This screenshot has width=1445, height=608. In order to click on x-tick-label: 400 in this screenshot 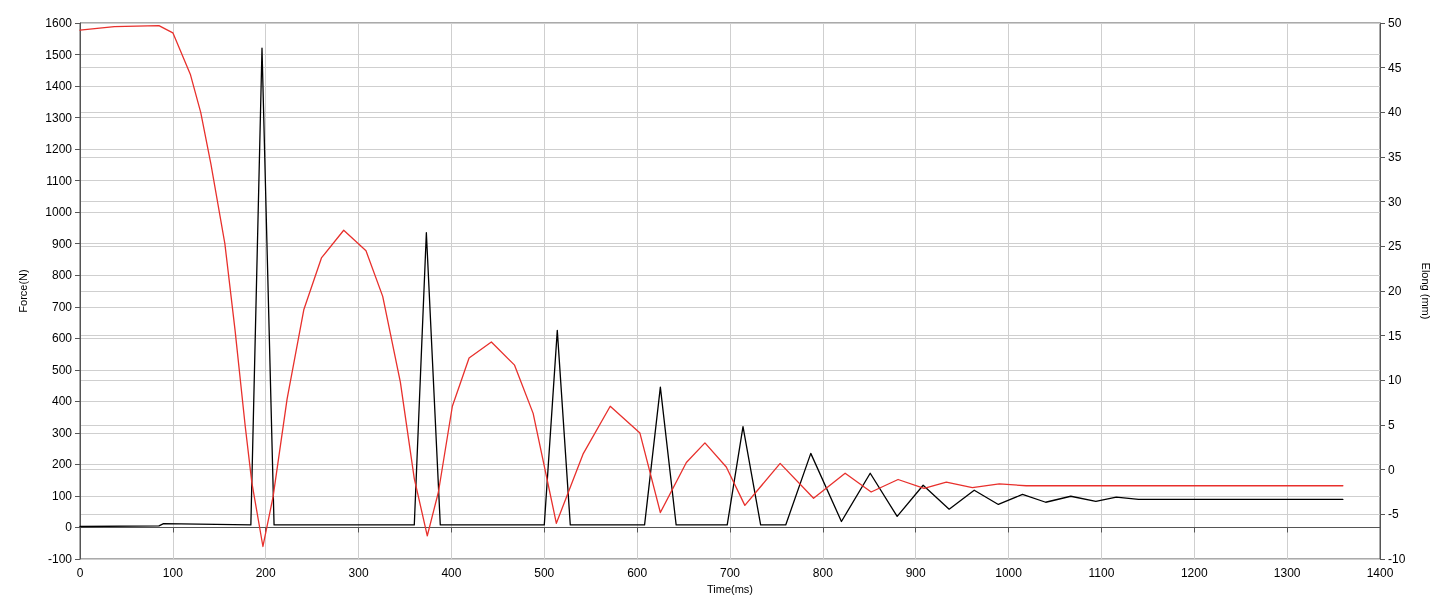, I will do `click(451, 573)`.